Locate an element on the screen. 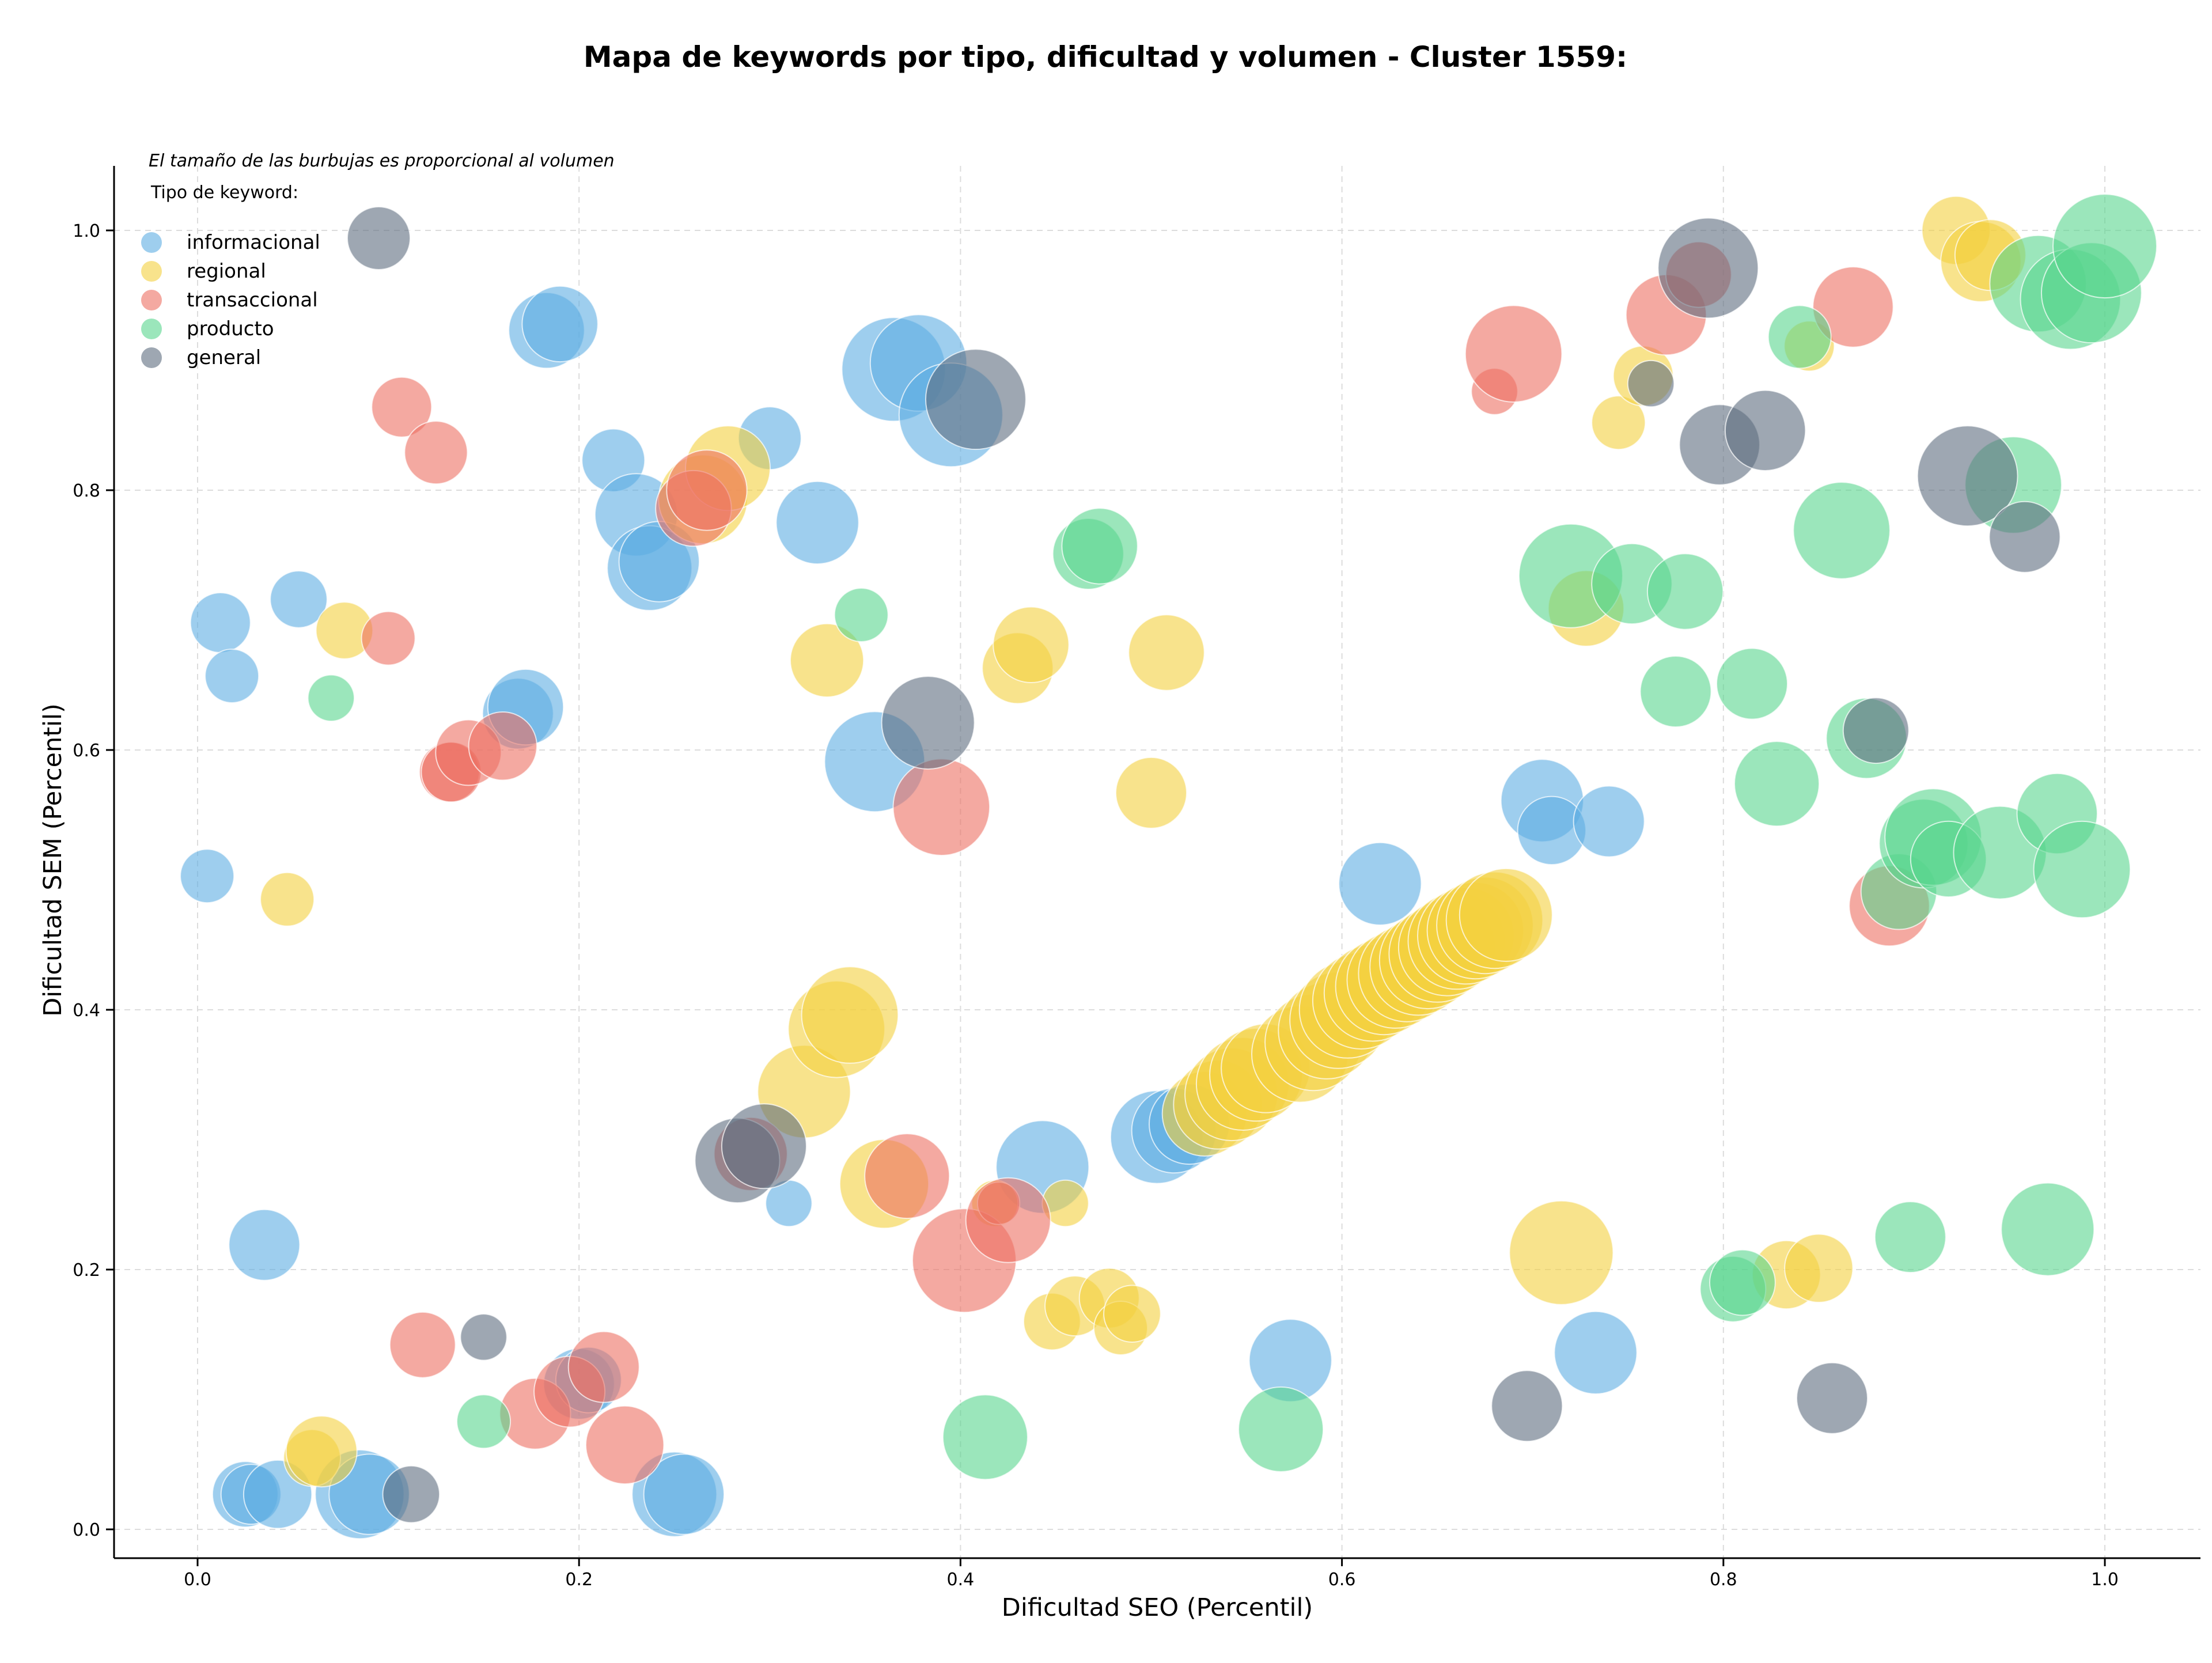 The width and height of the screenshot is (2212, 1663). y-tick-label: 1.0 is located at coordinates (86, 231).